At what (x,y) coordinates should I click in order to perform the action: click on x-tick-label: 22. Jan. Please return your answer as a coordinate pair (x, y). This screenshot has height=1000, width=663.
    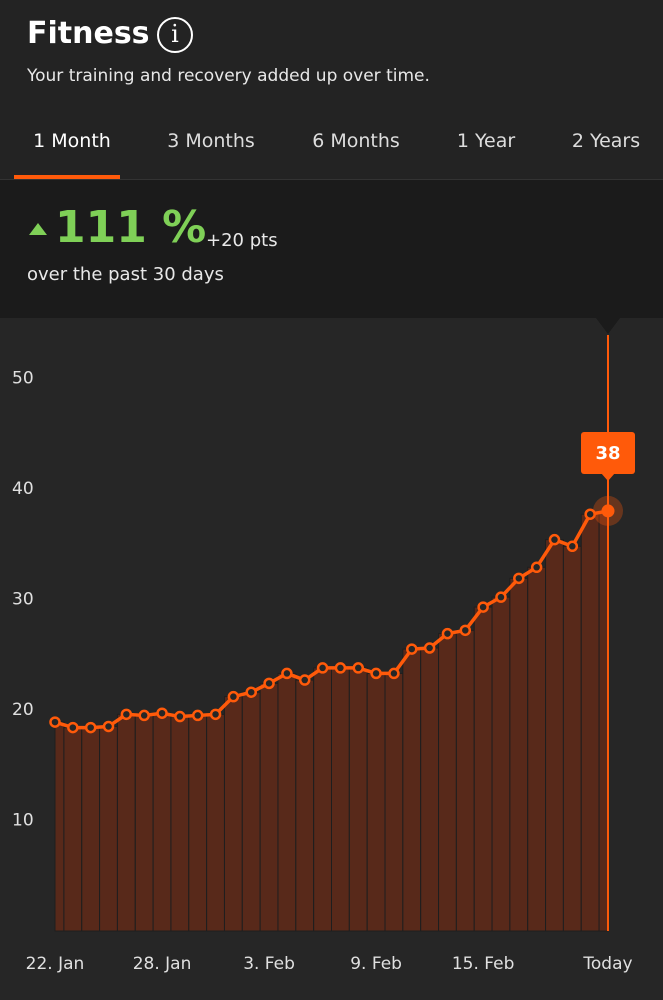
    Looking at the image, I should click on (55, 964).